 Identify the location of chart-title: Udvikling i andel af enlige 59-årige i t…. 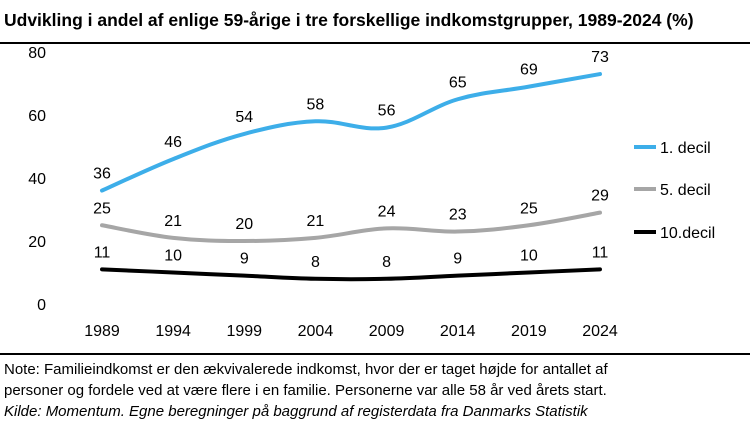
(349, 20).